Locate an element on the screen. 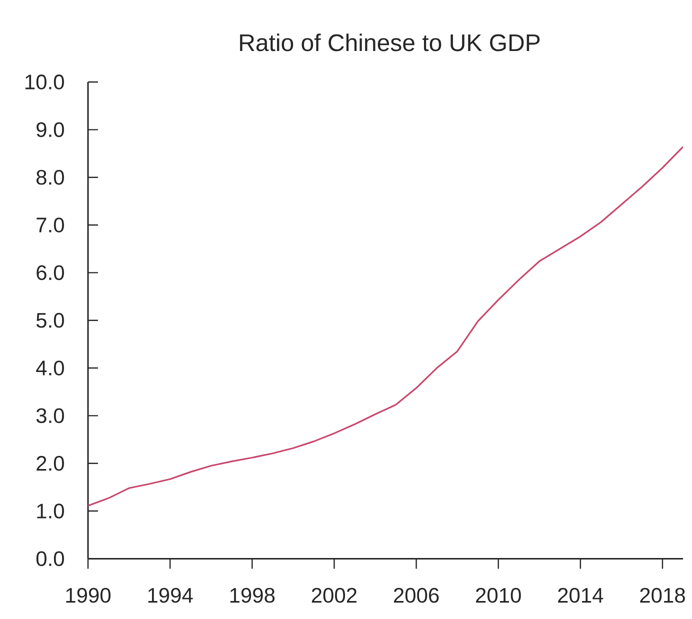 The image size is (692, 619). y-tick-label: 6.0 is located at coordinates (50, 272).